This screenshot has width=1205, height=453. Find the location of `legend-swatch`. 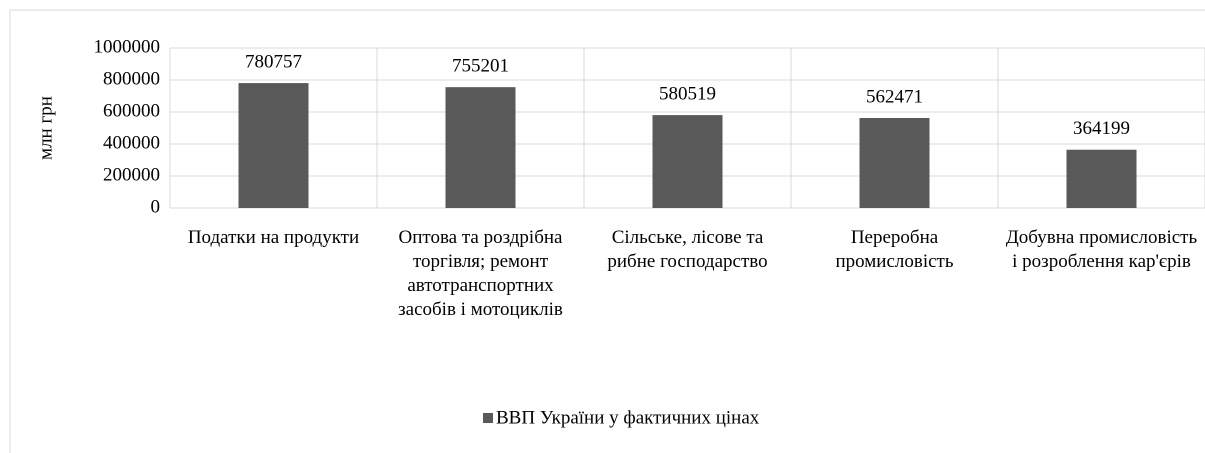

legend-swatch is located at coordinates (488, 418).